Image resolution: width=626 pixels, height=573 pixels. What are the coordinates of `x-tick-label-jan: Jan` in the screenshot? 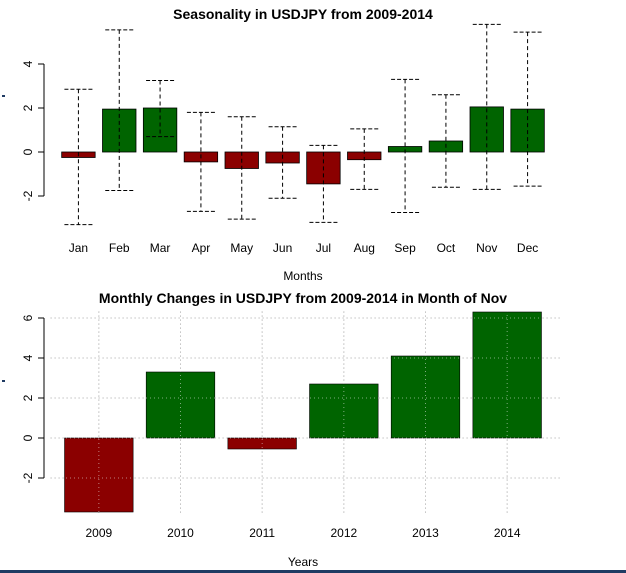 It's located at (78, 248).